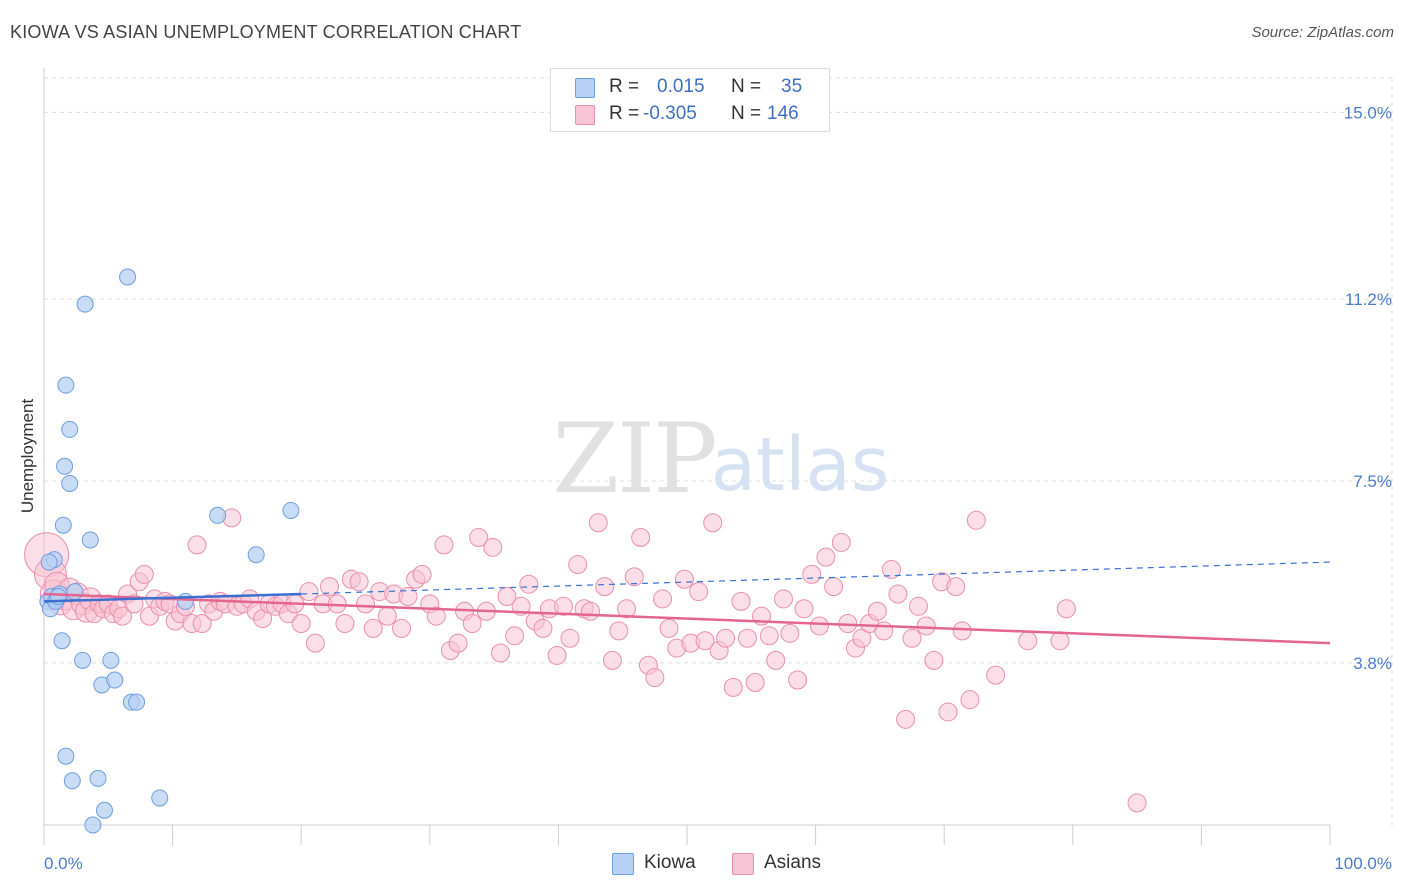  What do you see at coordinates (793, 862) in the screenshot?
I see `asians-legend-label: Asians` at bounding box center [793, 862].